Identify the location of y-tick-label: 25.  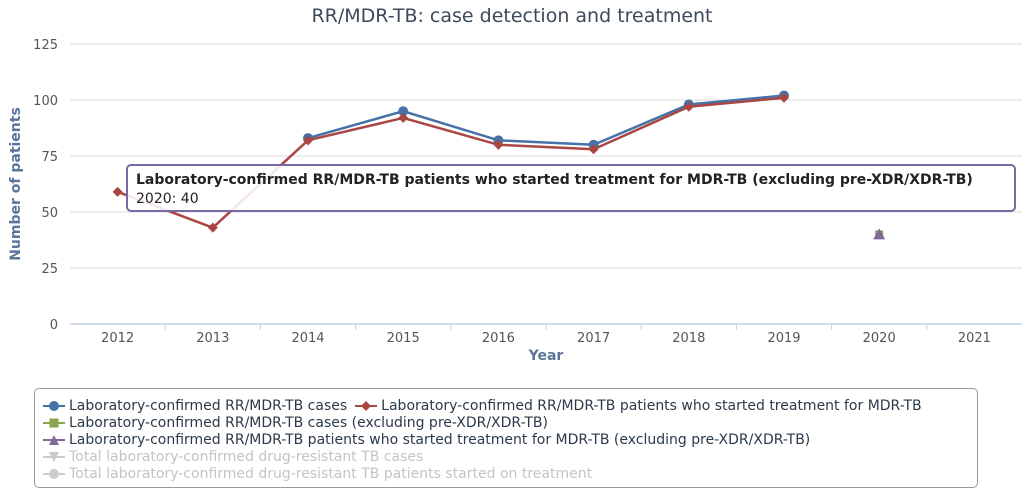
(49, 269).